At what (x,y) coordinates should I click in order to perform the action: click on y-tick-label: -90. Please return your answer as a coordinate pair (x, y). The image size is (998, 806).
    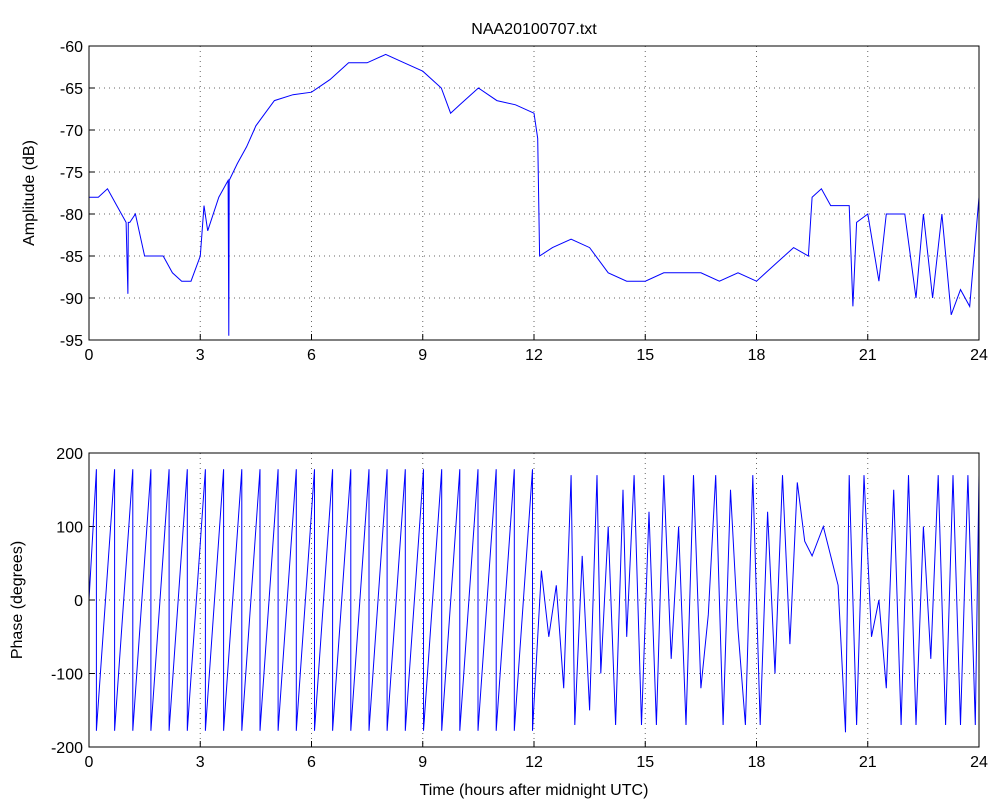
    Looking at the image, I should click on (71, 299).